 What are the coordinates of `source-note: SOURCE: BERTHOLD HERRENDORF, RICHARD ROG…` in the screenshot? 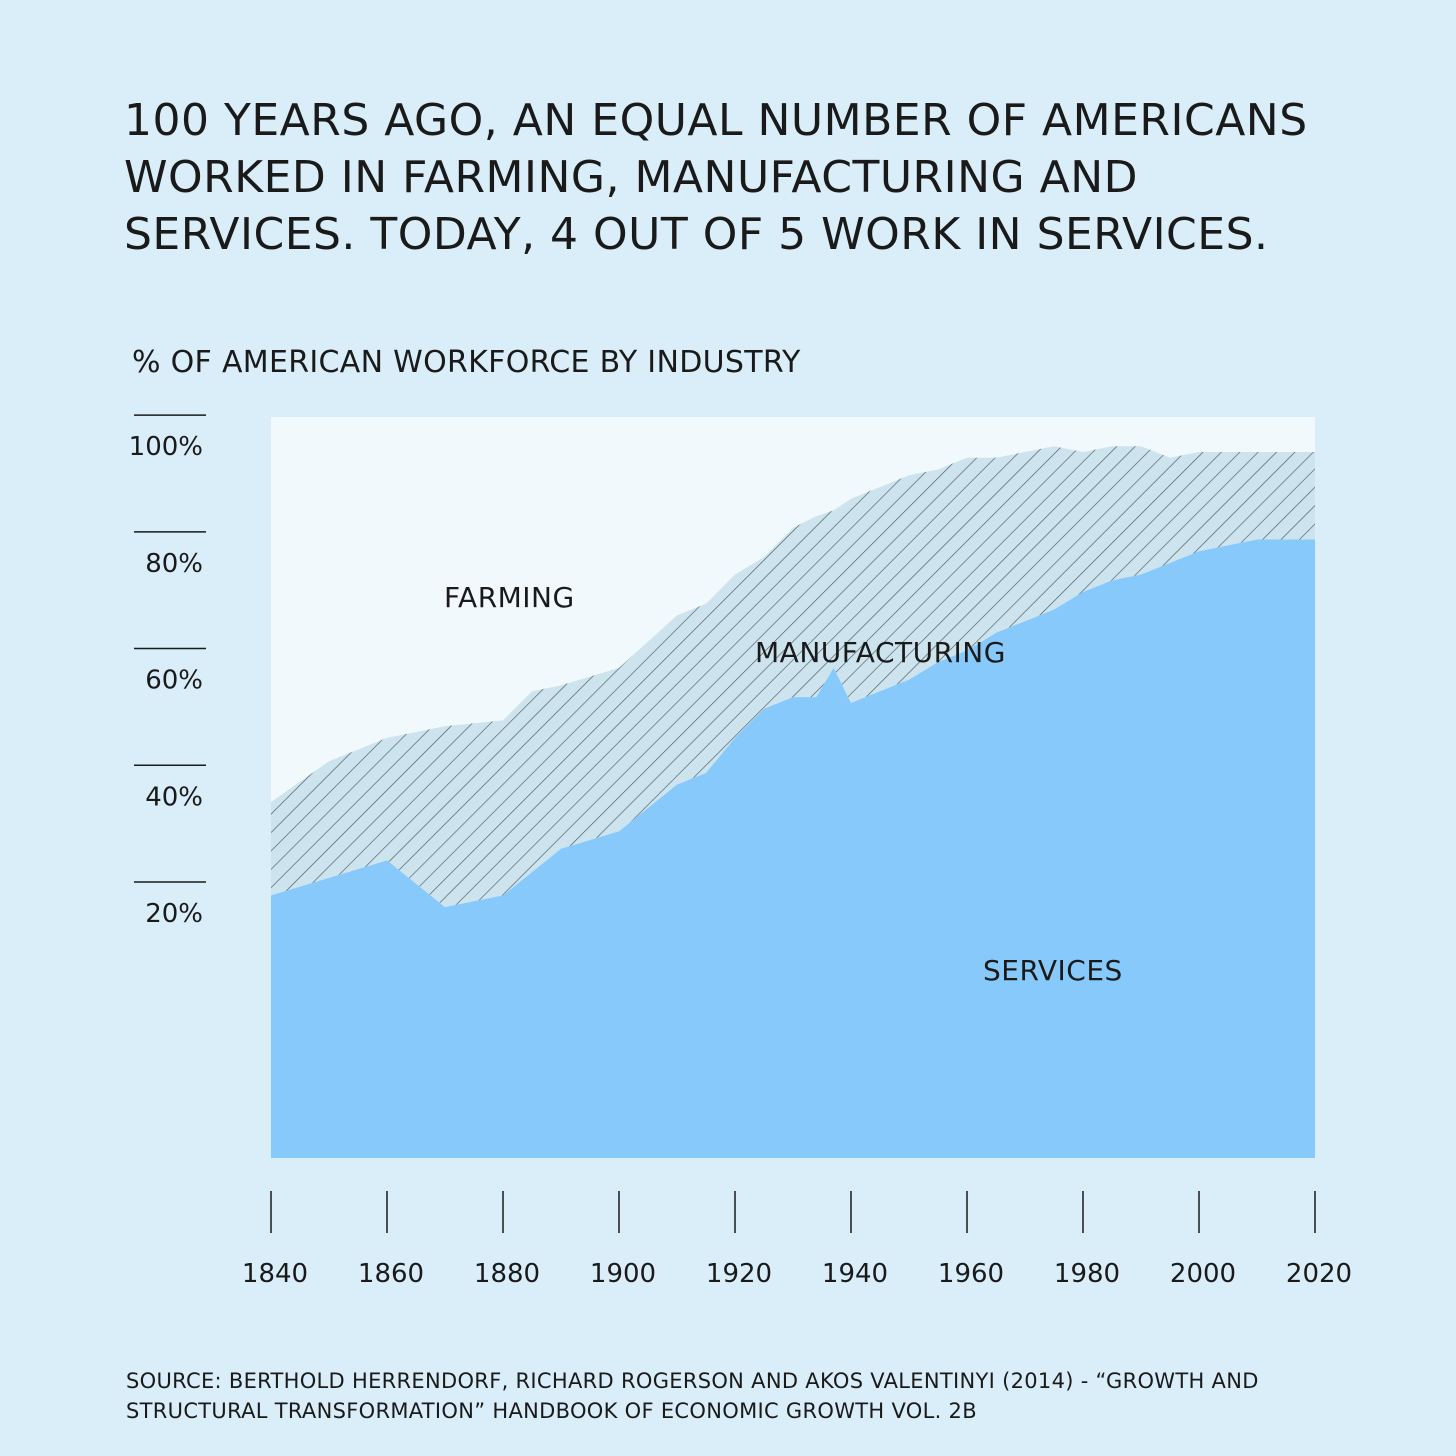 It's located at (751, 1396).